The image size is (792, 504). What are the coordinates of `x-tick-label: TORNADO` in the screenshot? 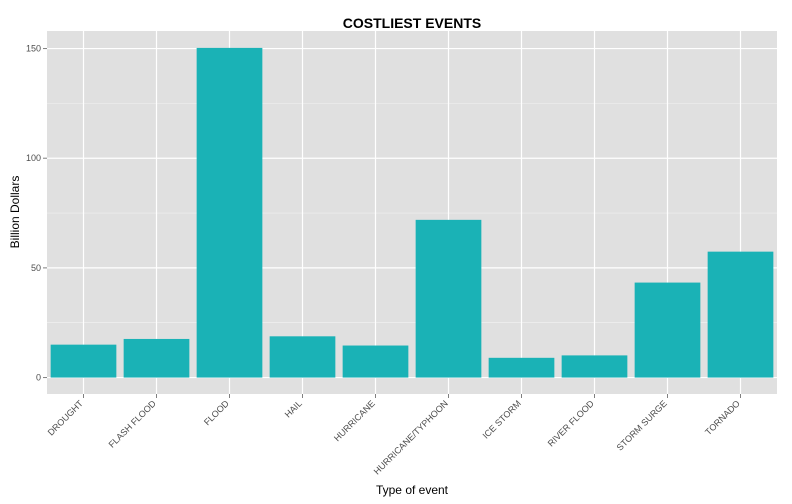 It's located at (722, 417).